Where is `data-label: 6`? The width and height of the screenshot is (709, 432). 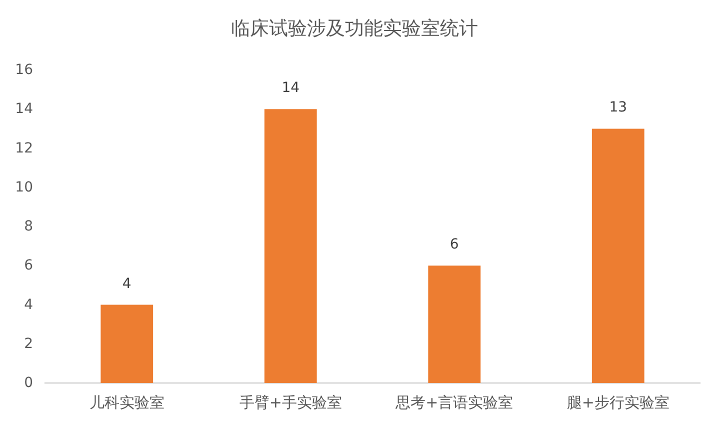
data-label: 6 is located at coordinates (454, 244).